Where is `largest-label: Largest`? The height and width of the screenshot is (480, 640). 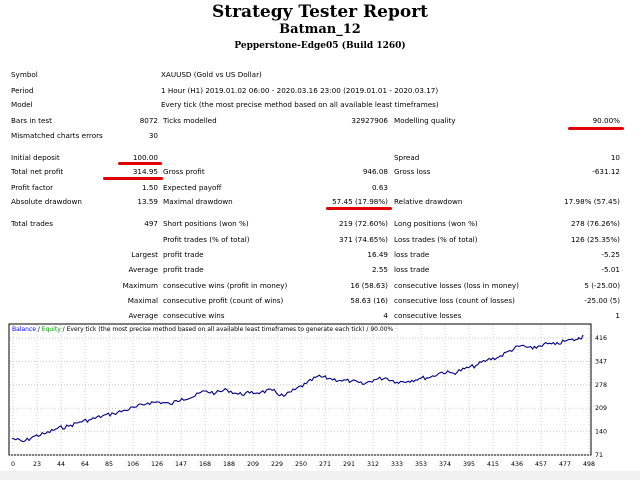 largest-label: Largest is located at coordinates (144, 254).